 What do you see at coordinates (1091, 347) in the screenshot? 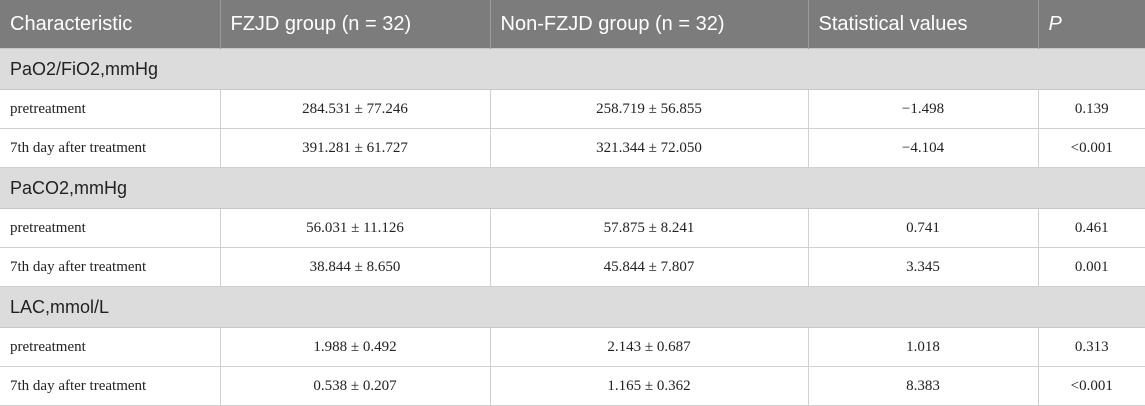
I see `p-value: 0.313` at bounding box center [1091, 347].